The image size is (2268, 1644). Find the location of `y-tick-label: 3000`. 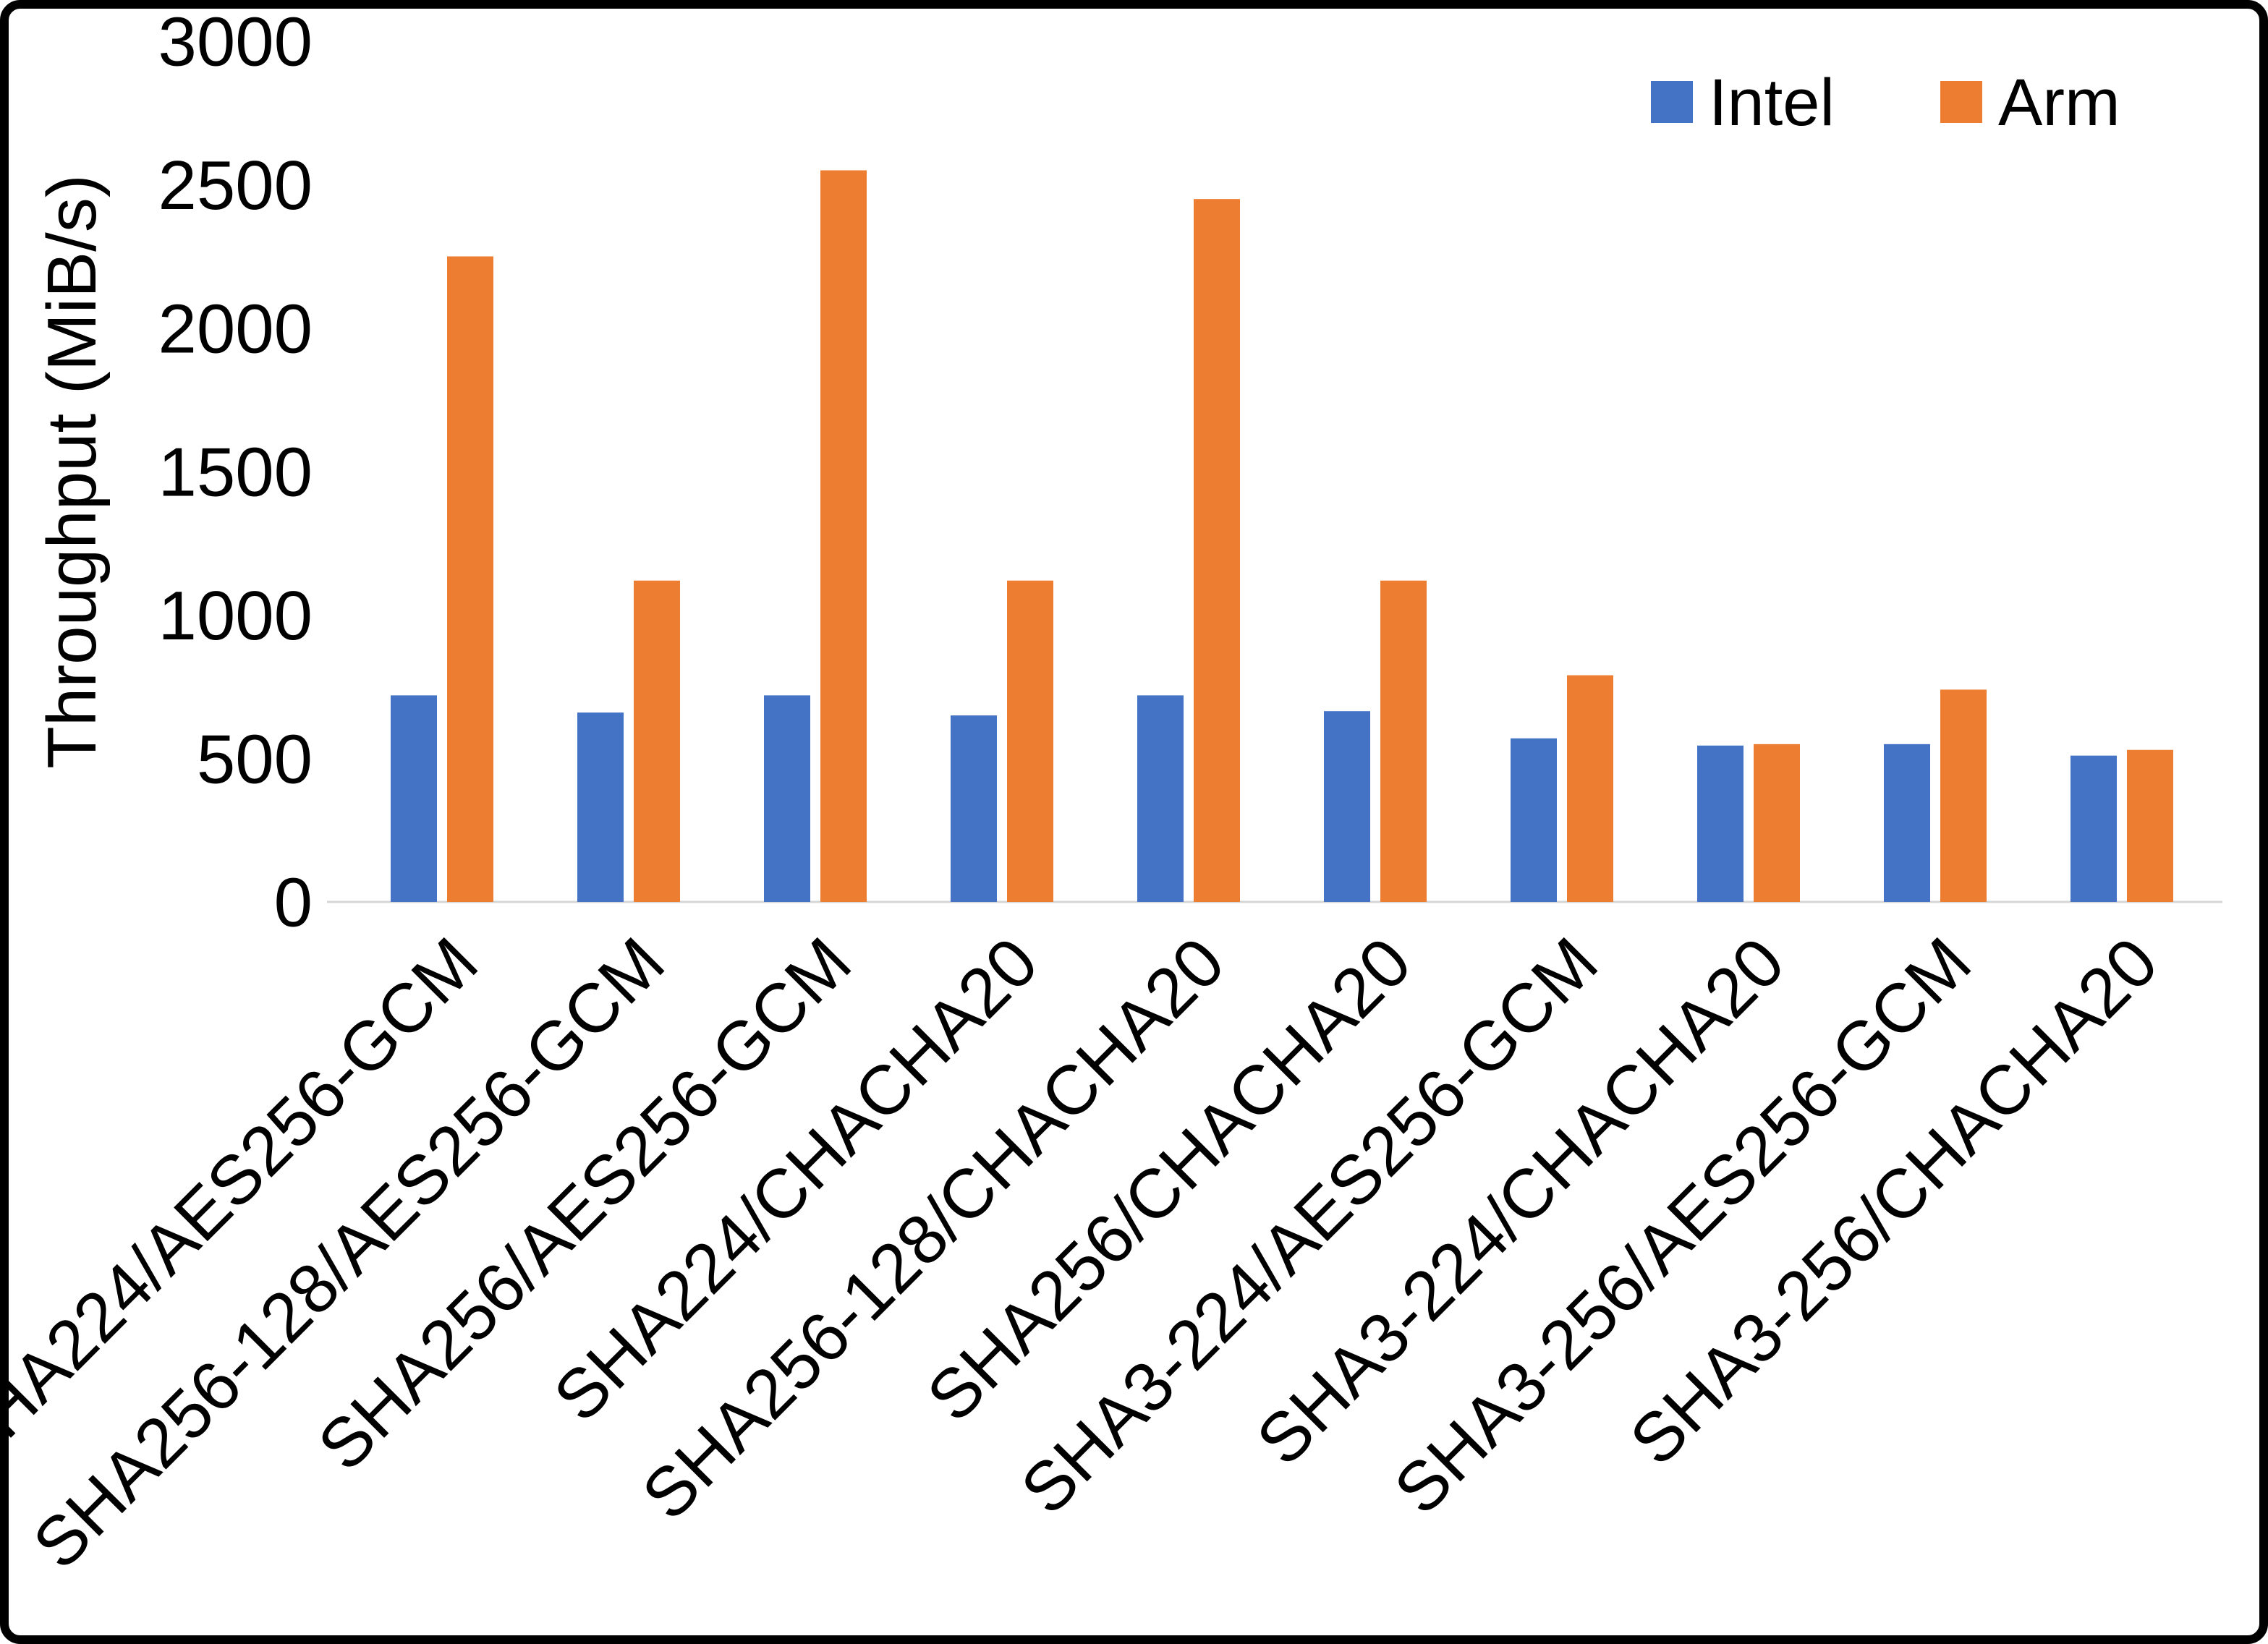

y-tick-label: 3000 is located at coordinates (235, 45).